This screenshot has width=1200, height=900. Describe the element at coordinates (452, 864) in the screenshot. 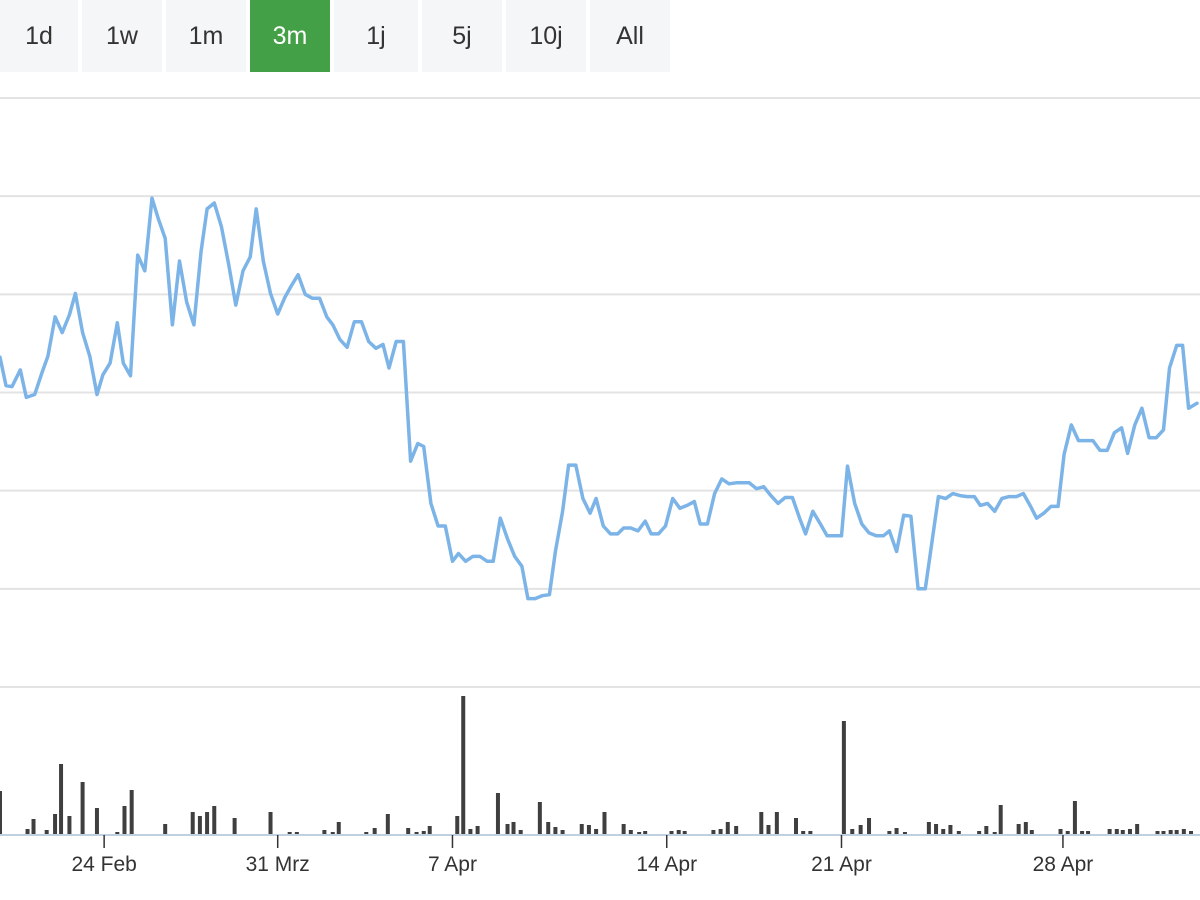

I see `x-tick-label: 7 Apr` at that location.